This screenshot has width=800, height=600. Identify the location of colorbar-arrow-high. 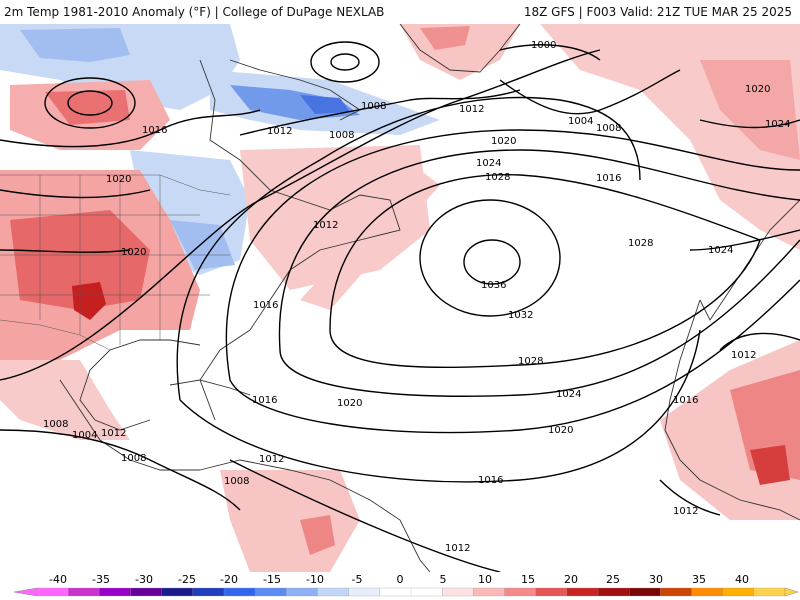
(791, 592).